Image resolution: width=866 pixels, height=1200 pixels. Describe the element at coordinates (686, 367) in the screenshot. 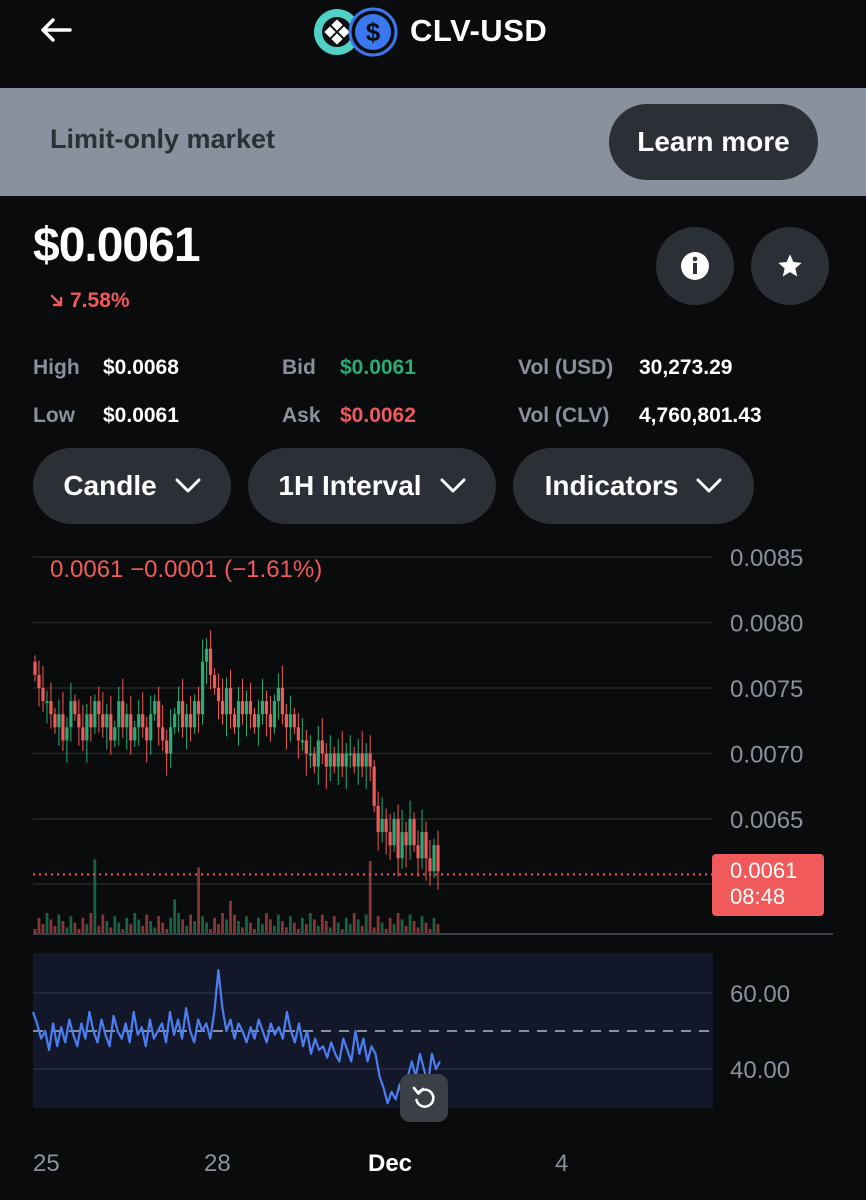

I see `vol-usd-value: 30,273.29` at that location.